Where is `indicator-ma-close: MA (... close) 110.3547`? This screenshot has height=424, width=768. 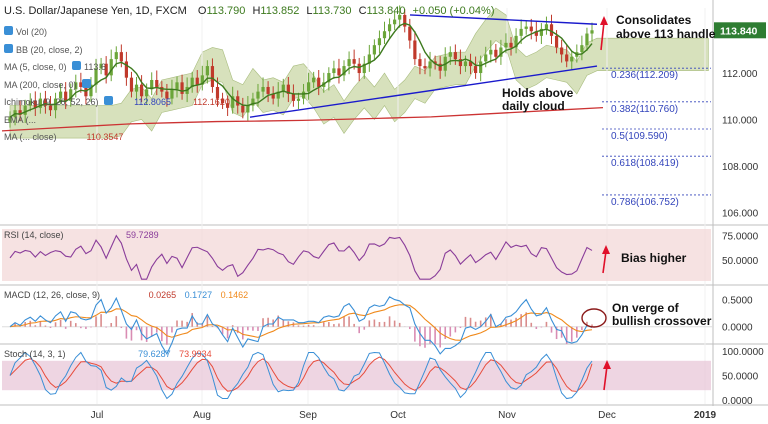
indicator-ma-close: MA (... close) 110.3547 is located at coordinates (117, 138).